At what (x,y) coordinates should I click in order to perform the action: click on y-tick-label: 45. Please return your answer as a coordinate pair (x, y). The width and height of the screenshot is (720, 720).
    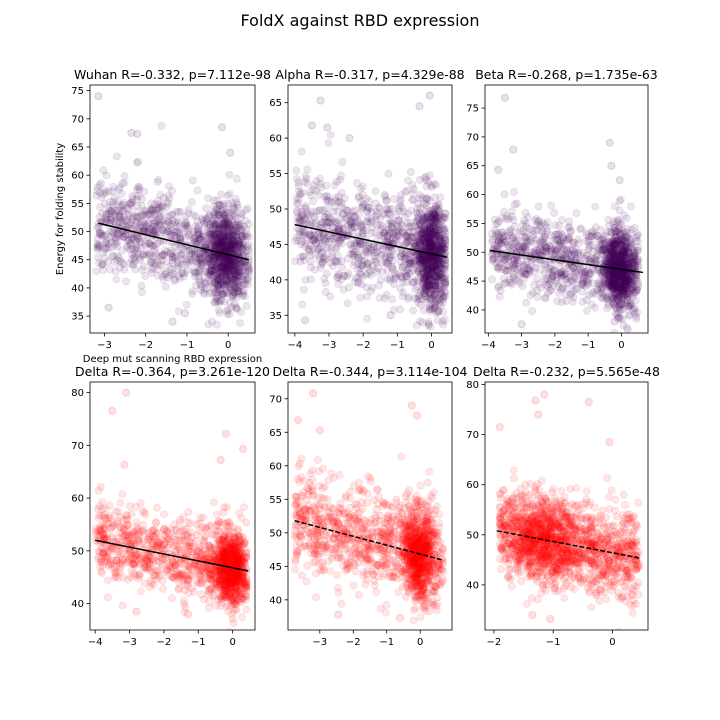
    Looking at the image, I should click on (77, 260).